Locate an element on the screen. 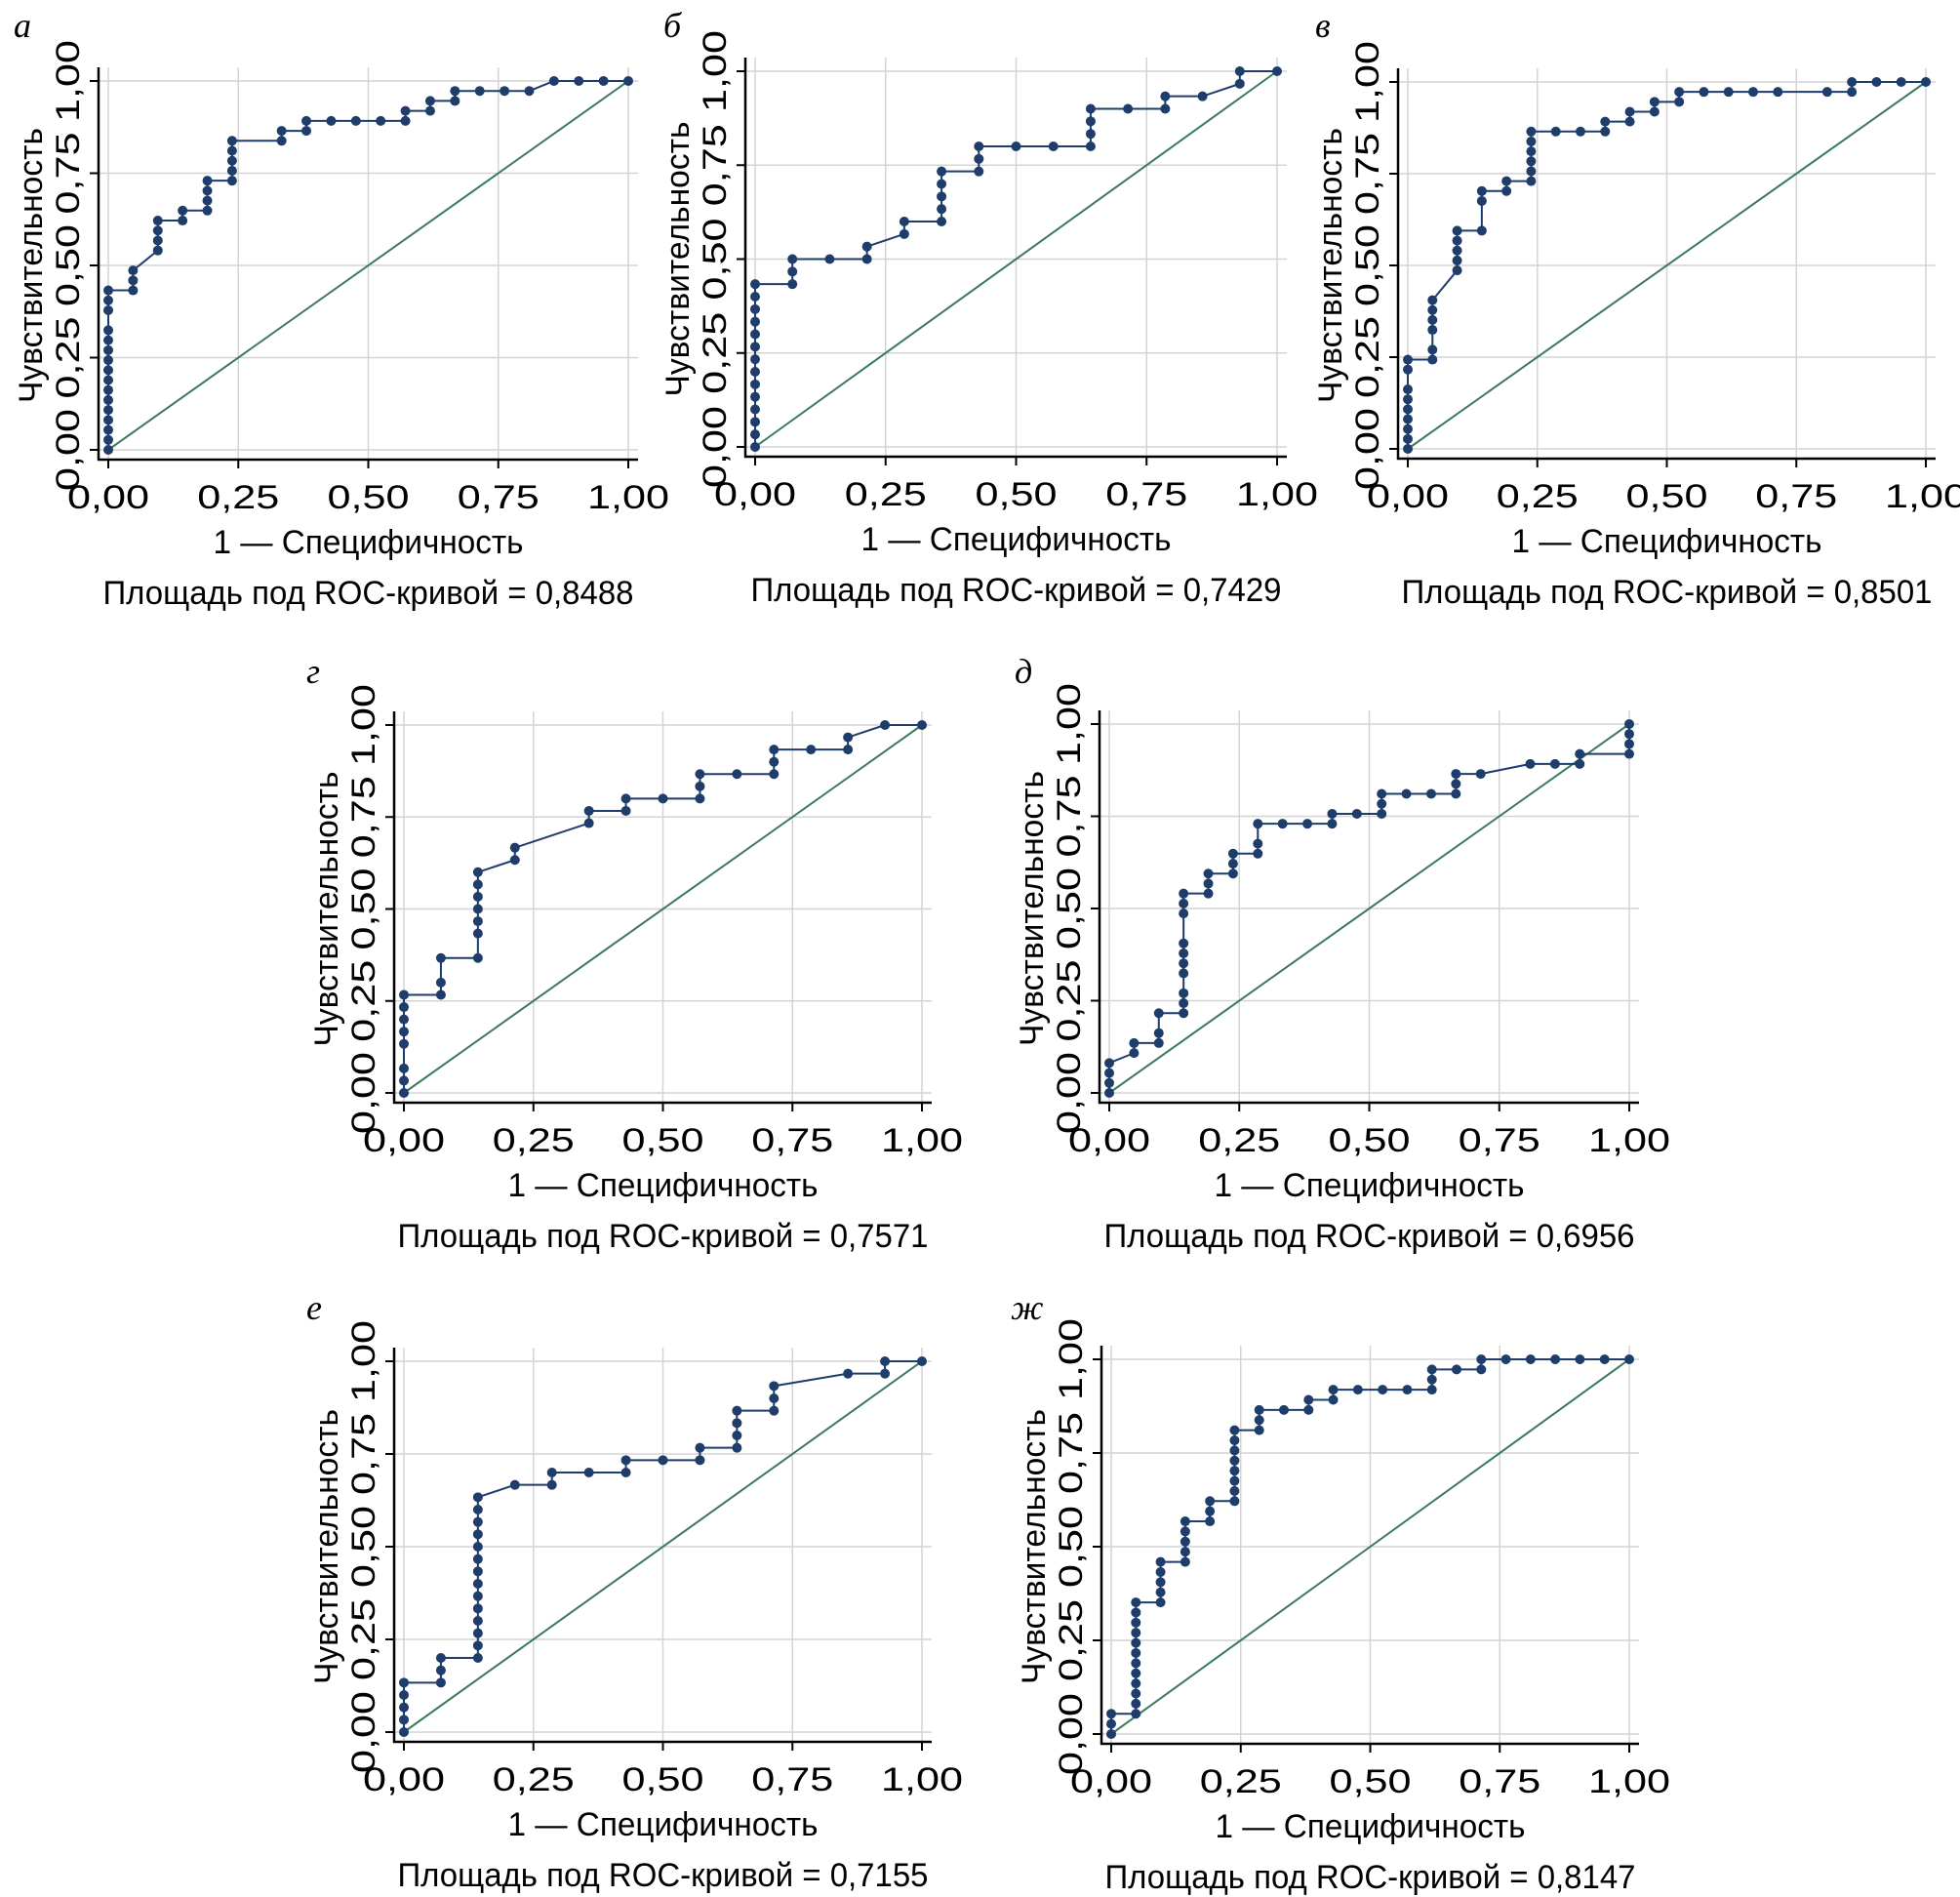 The width and height of the screenshot is (1960, 1897). y-axis-title: Чувствительность is located at coordinates (326, 909).